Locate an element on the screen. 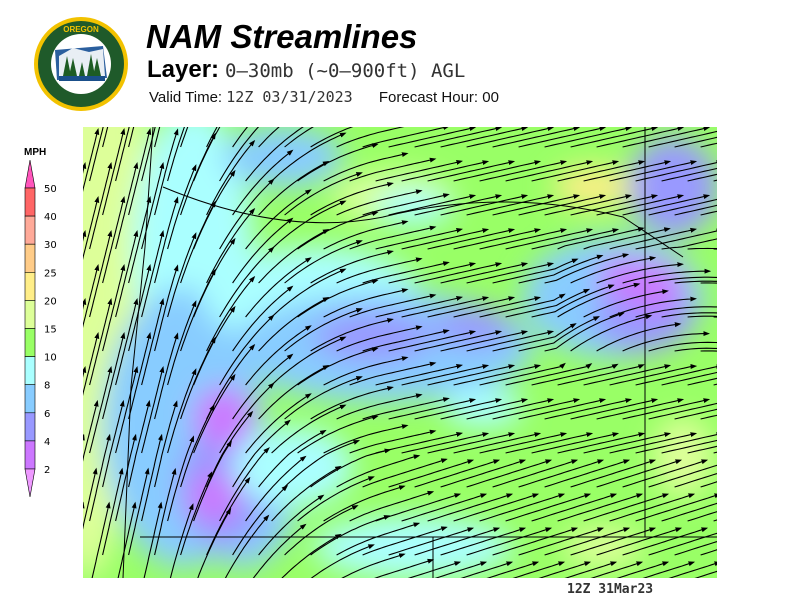  legend-tick-label: 40 is located at coordinates (50, 217).